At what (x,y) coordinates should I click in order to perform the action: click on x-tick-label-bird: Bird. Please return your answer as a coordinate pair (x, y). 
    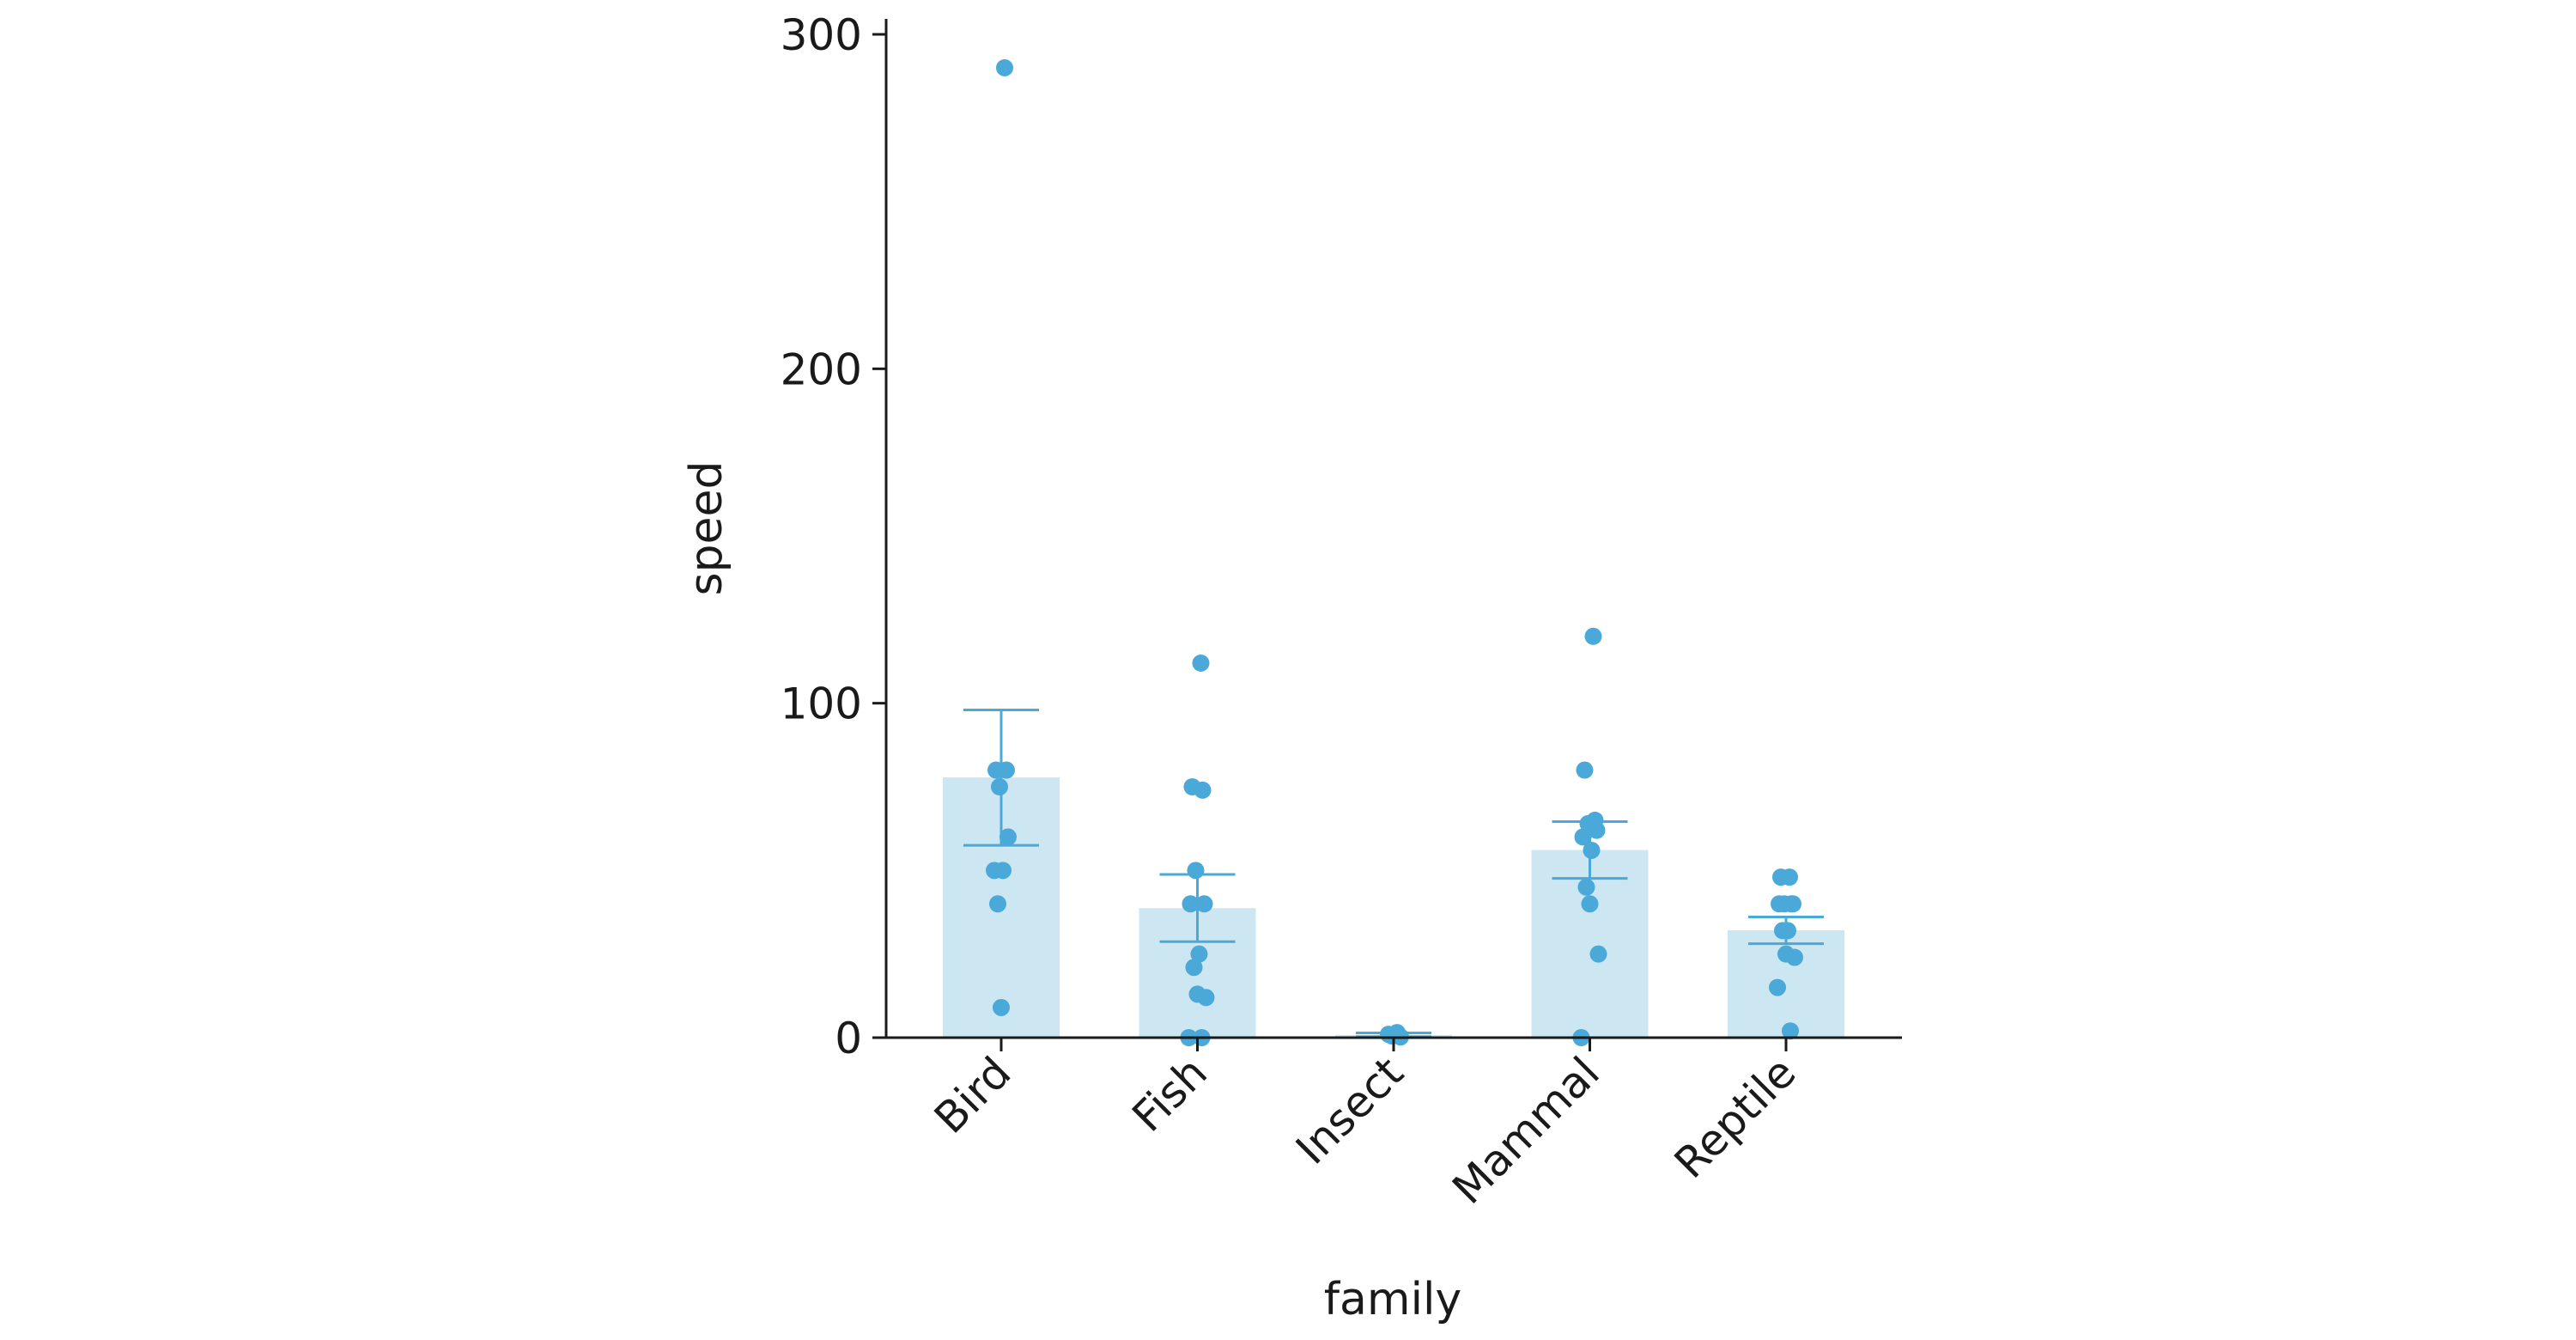
    Looking at the image, I should click on (973, 1094).